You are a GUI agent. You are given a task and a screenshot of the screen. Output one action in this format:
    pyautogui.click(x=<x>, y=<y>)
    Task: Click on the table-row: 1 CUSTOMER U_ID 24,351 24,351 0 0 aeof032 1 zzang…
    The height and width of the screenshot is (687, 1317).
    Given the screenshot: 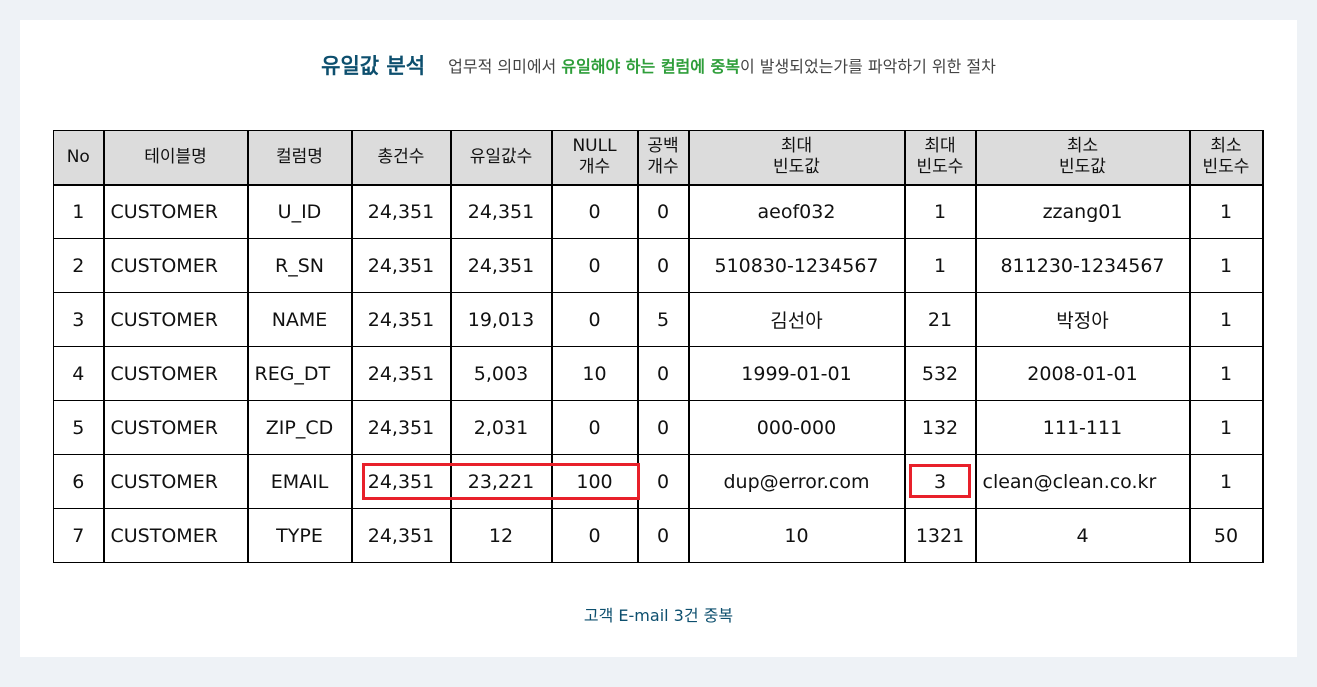 What is the action you would take?
    pyautogui.click(x=658, y=211)
    